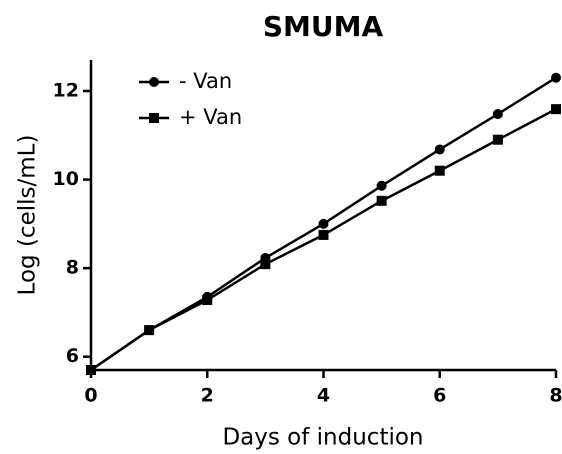  I want to click on y-tick-label: 10, so click(66, 179).